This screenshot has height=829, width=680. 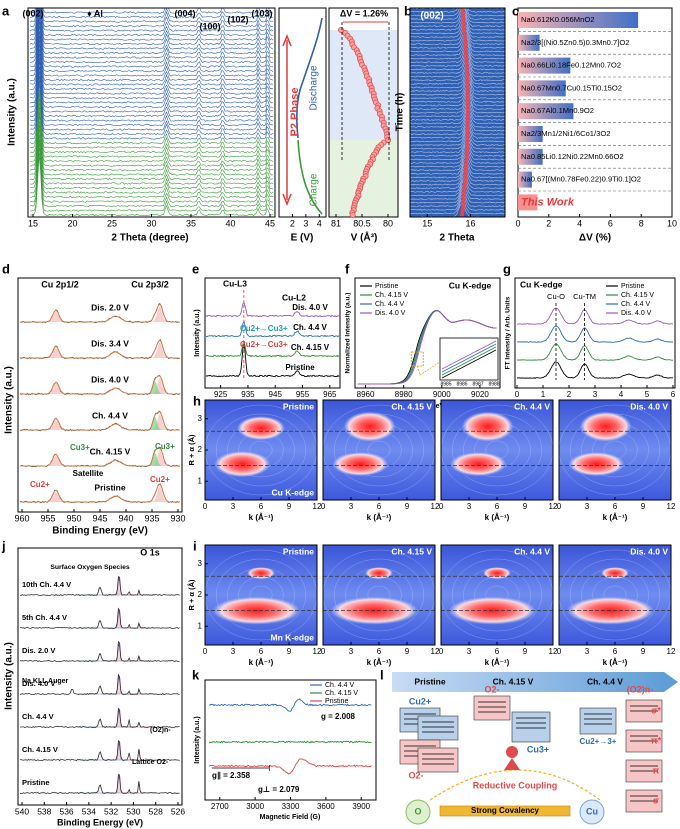 I want to click on fit-fill, so click(x=55, y=461).